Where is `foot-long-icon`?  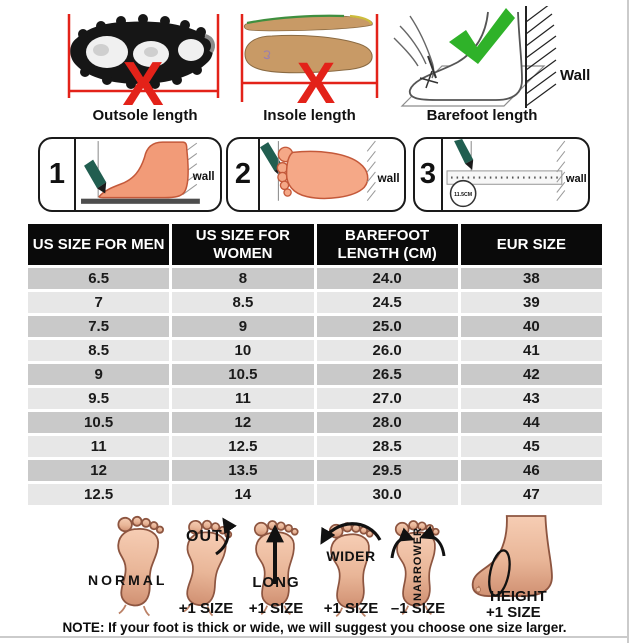
foot-long-icon is located at coordinates (276, 568).